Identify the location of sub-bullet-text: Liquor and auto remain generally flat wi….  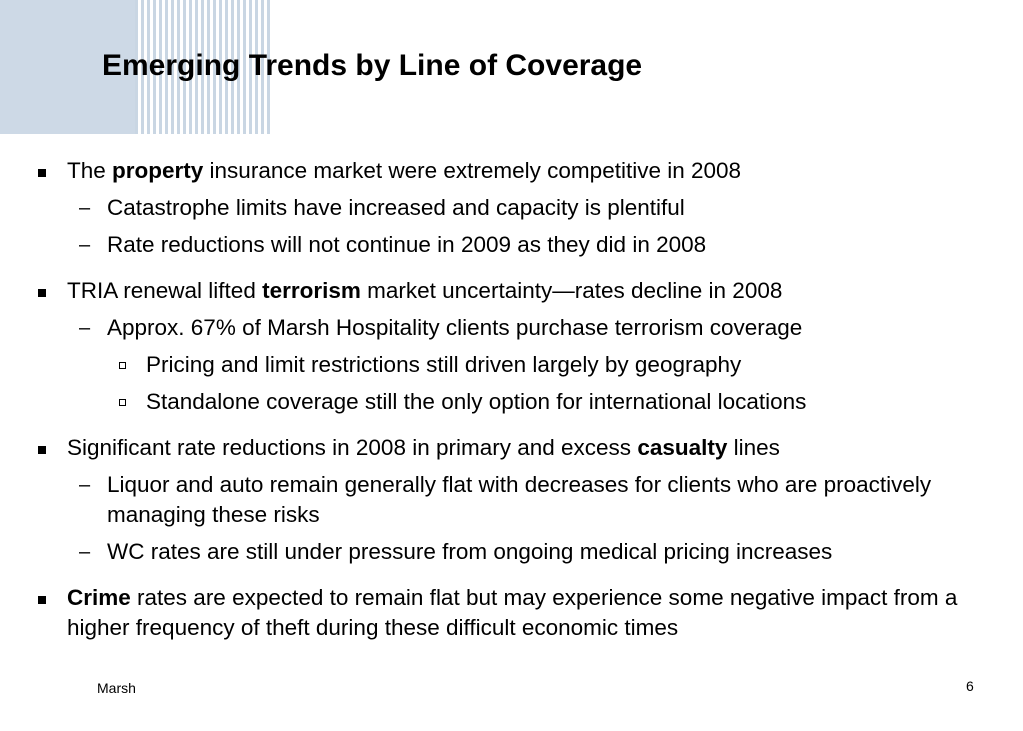
(519, 499).